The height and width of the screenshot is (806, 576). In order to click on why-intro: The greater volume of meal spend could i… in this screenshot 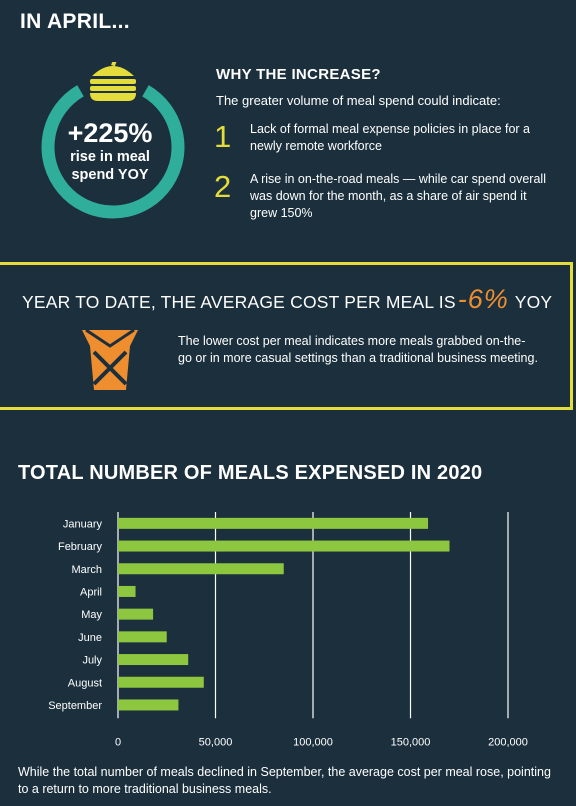, I will do `click(358, 100)`.